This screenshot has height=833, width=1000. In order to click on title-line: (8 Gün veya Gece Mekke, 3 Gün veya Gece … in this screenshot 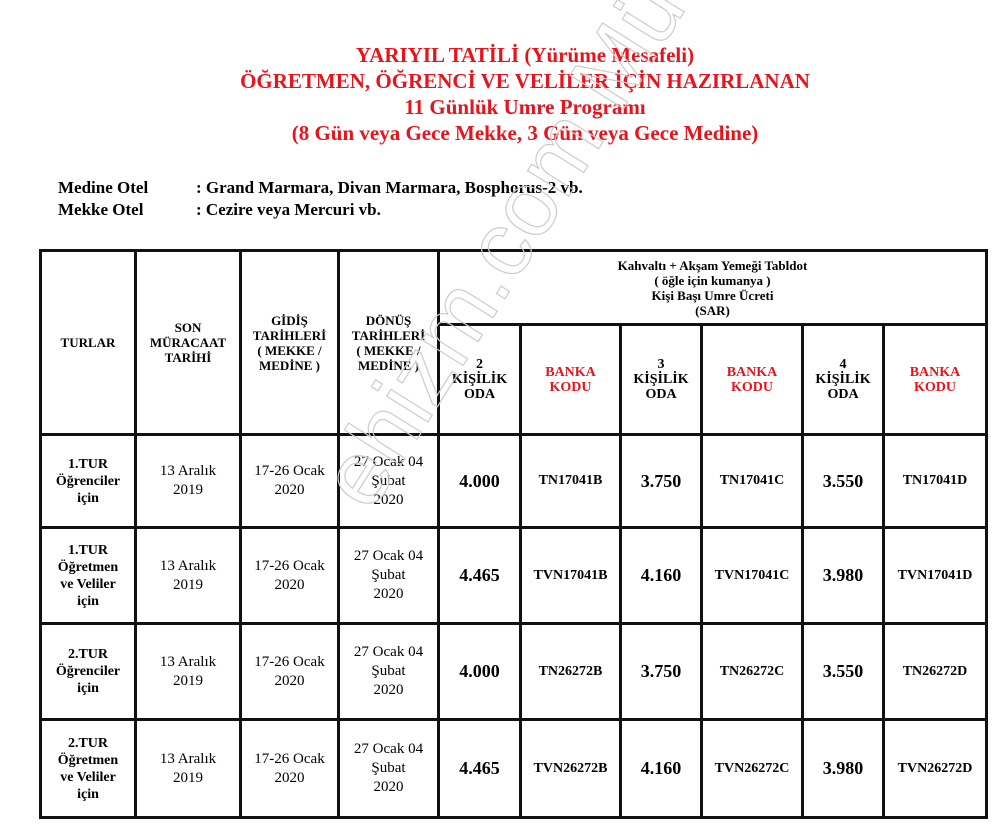, I will do `click(525, 133)`.